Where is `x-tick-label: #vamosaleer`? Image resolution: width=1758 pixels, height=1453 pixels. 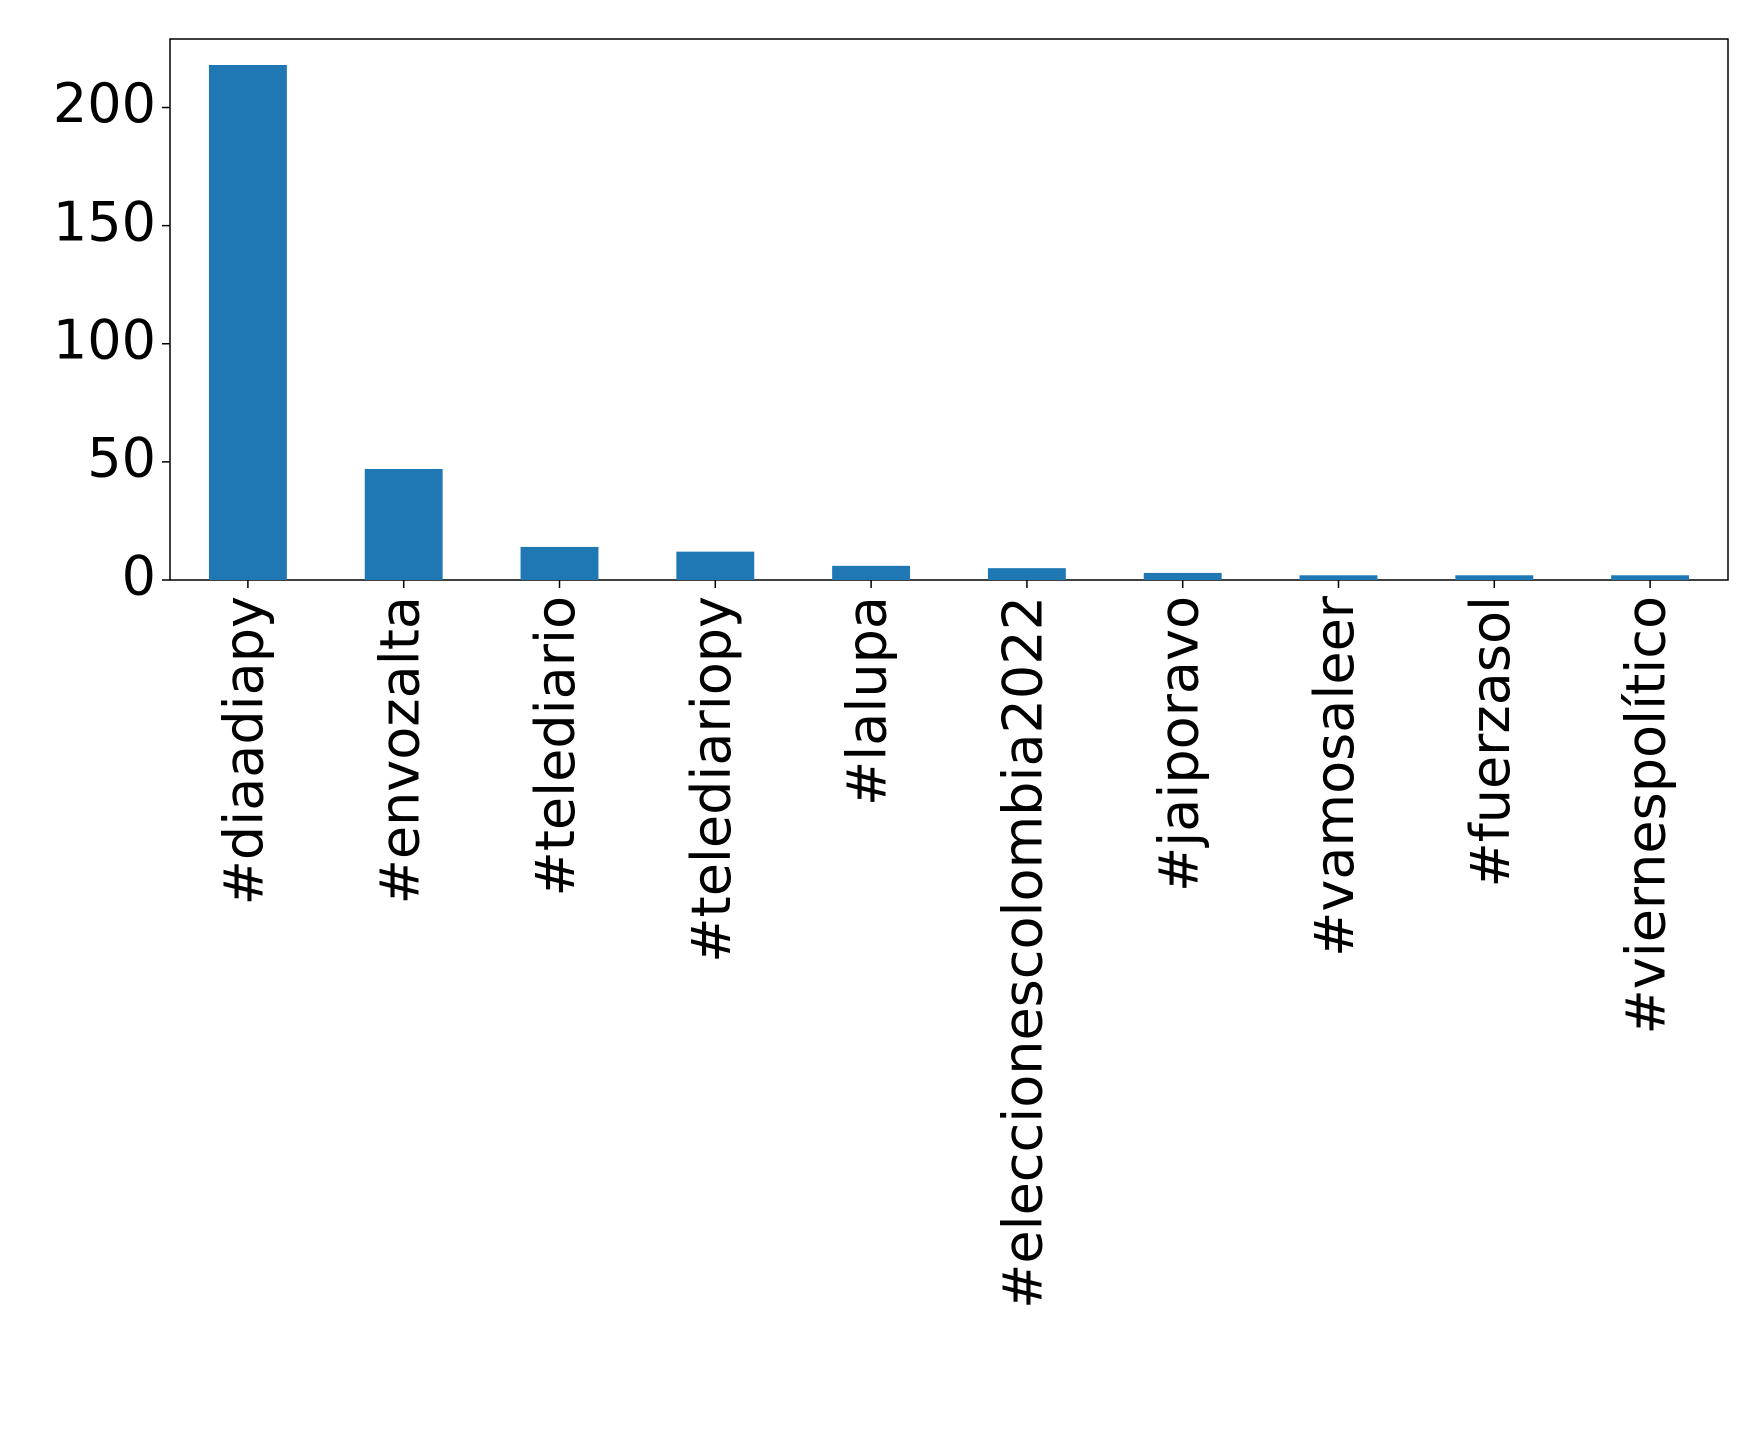 x-tick-label: #vamosaleer is located at coordinates (1334, 776).